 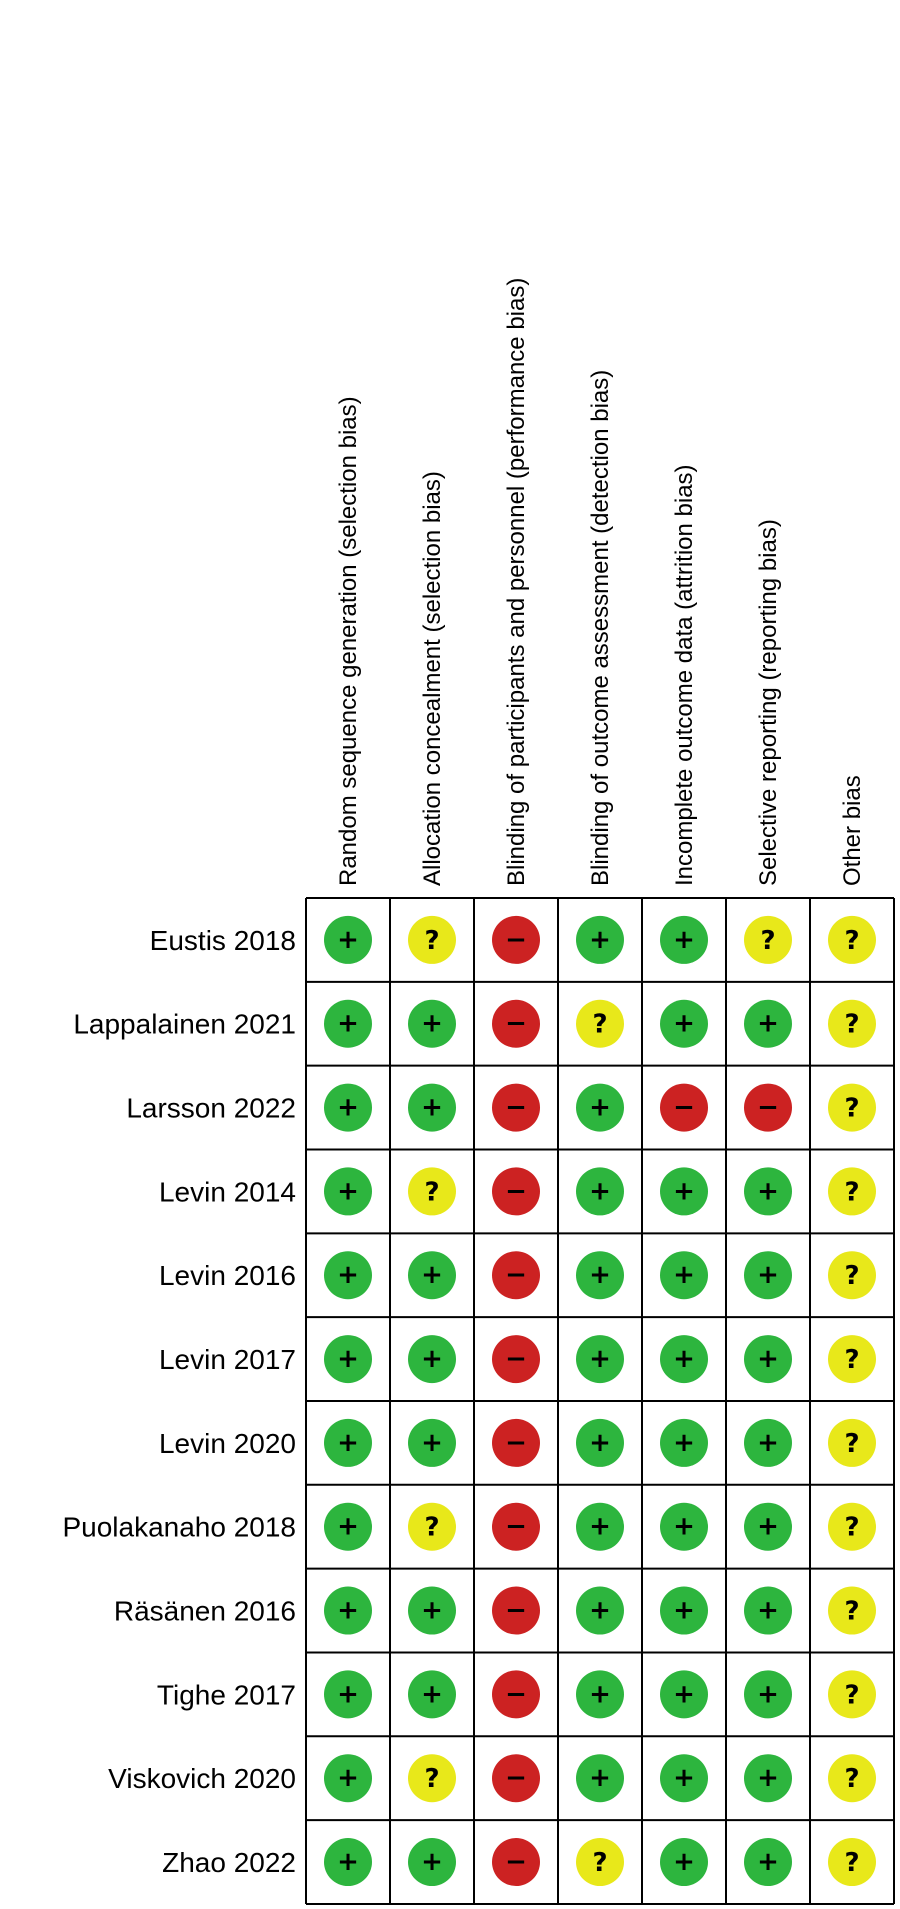 I want to click on domain-label: Incomplete outcome data (attrition bias), so click(x=684, y=675).